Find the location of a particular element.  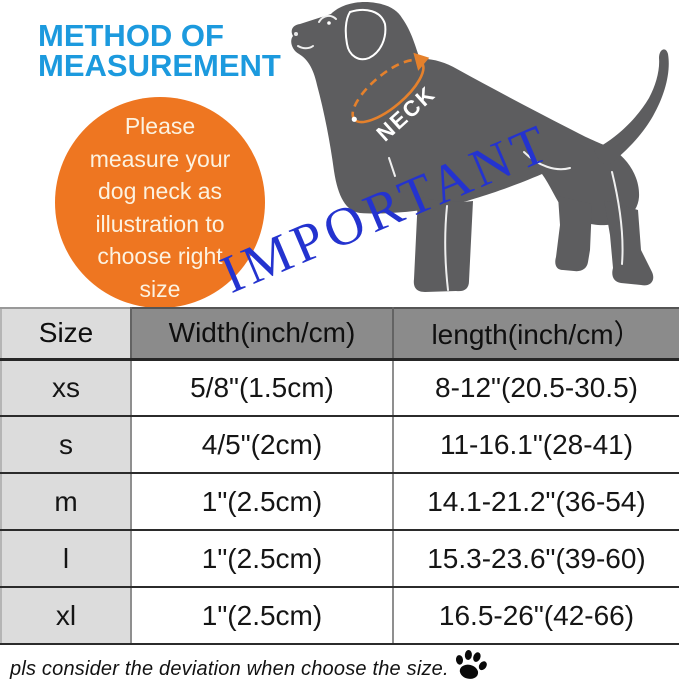

dog-tail is located at coordinates (631, 107).